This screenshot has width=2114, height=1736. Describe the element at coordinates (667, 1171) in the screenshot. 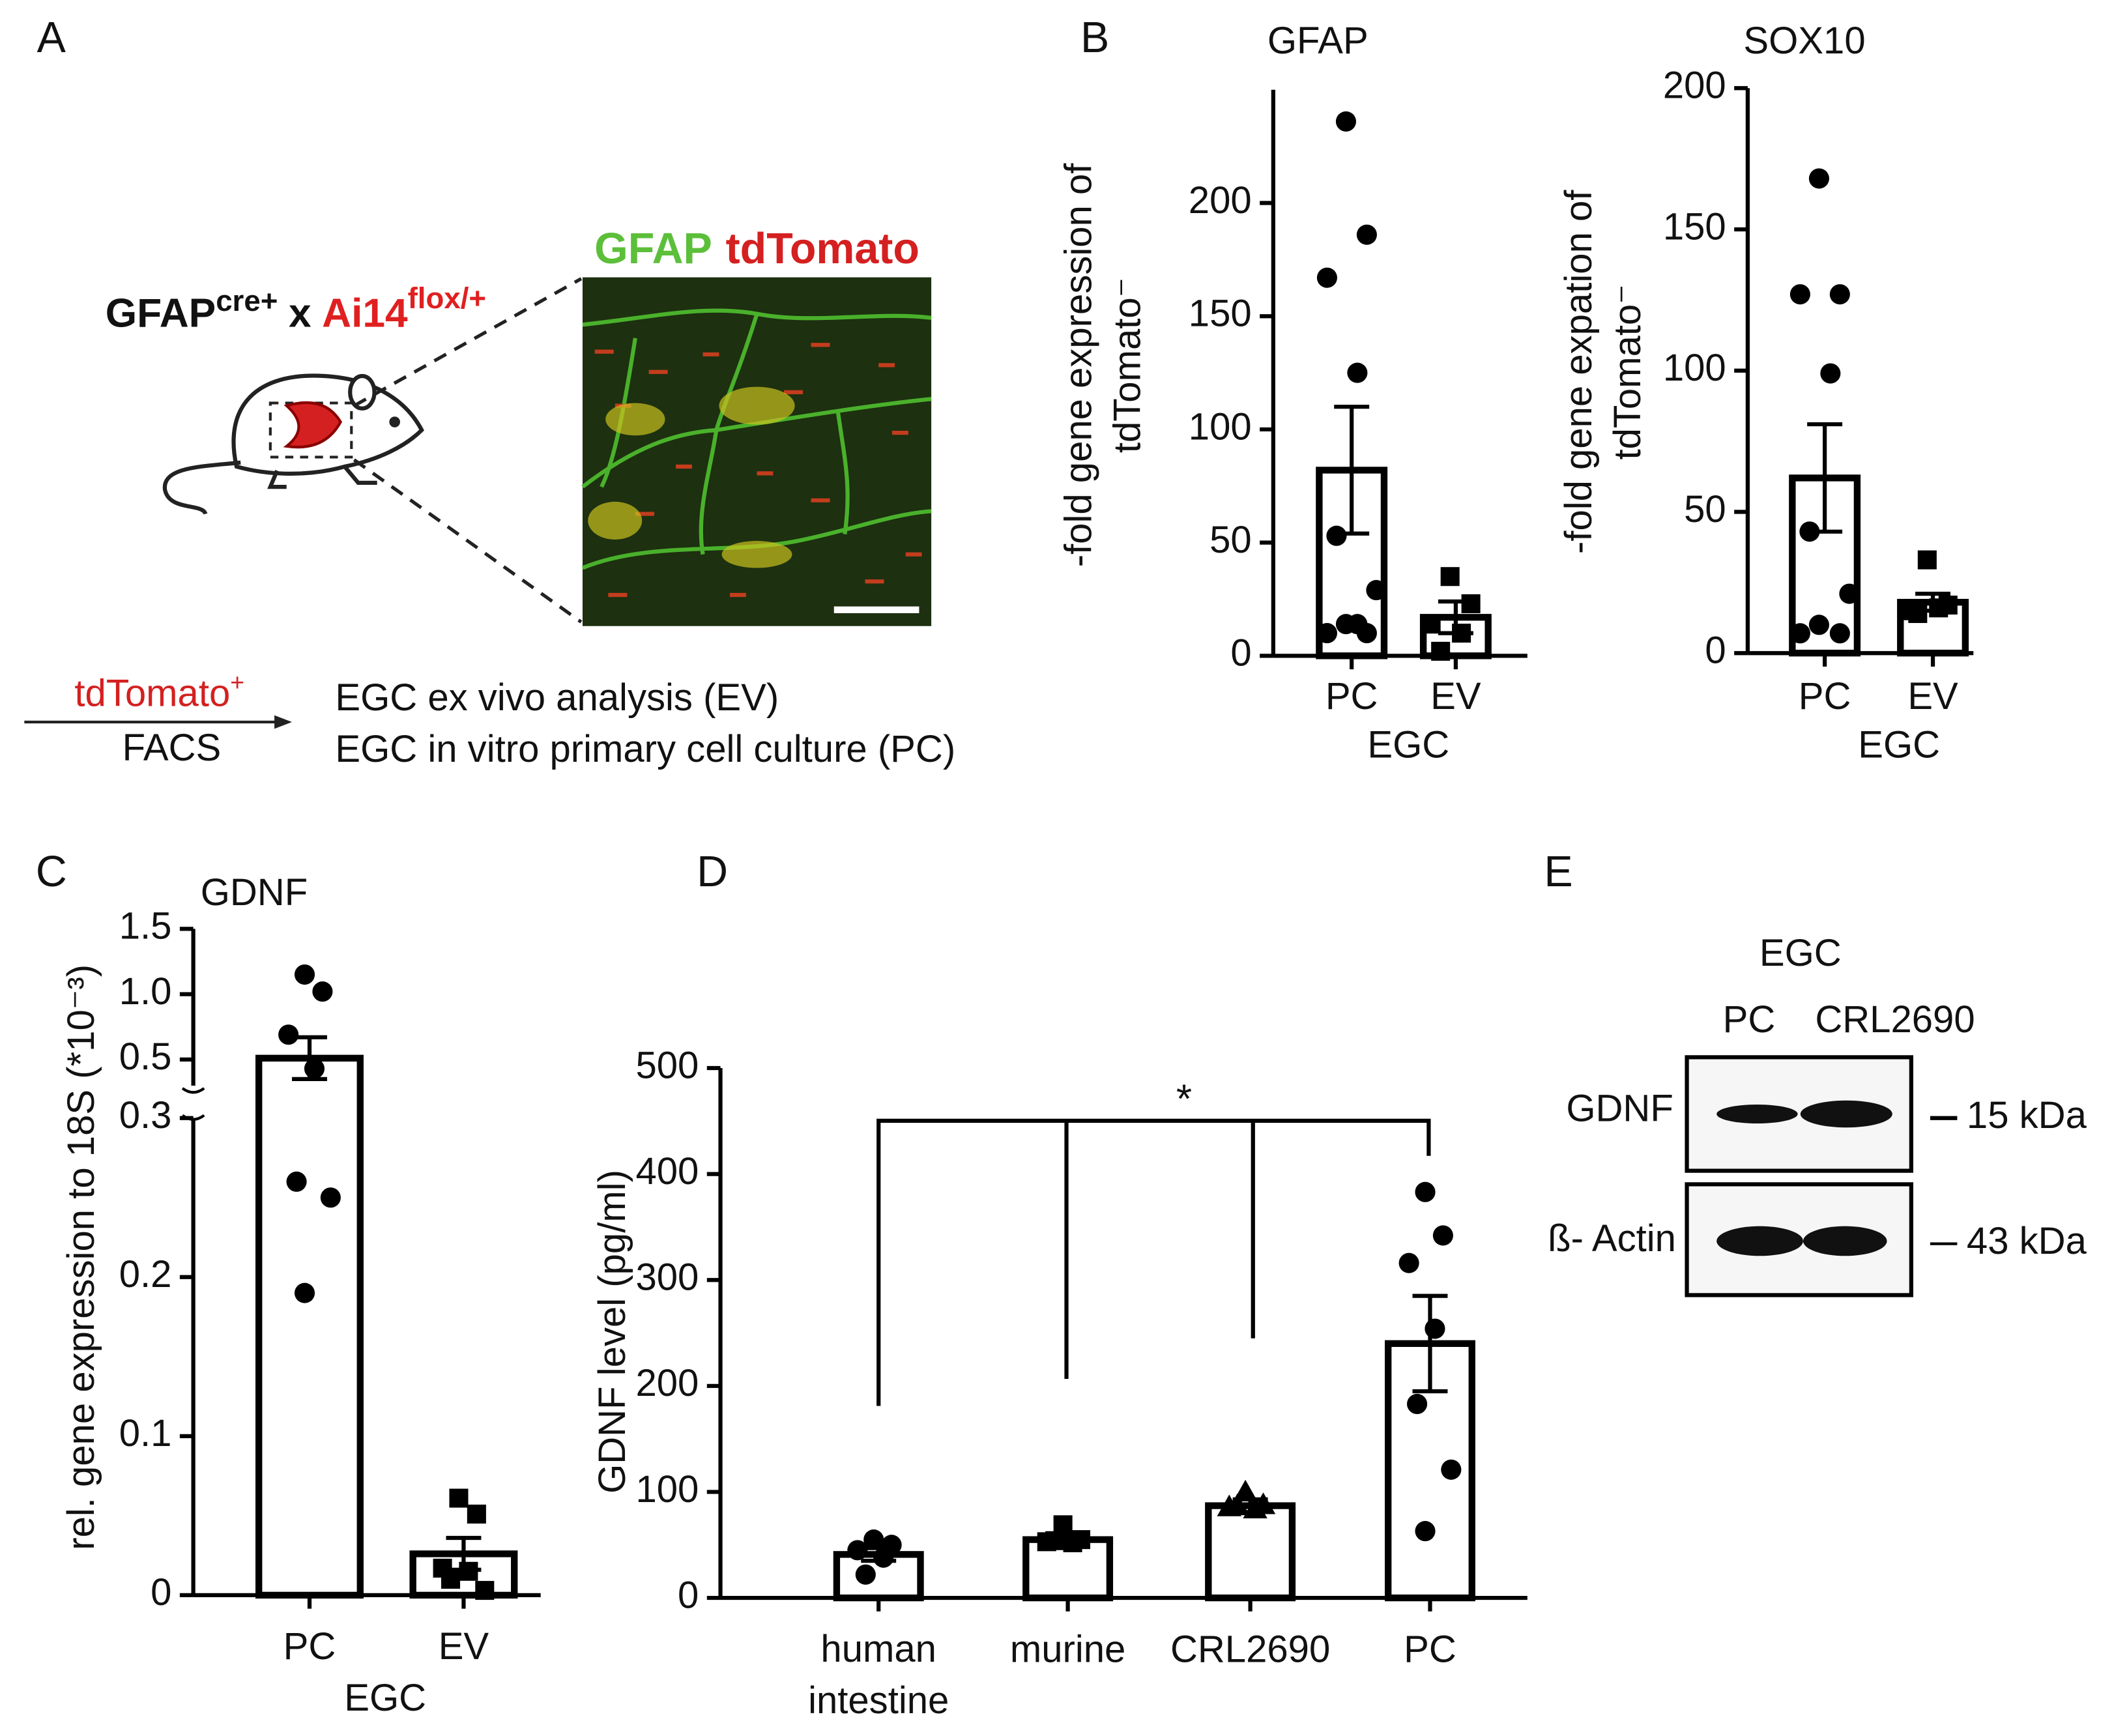

I see `y-tick-label: 400` at that location.